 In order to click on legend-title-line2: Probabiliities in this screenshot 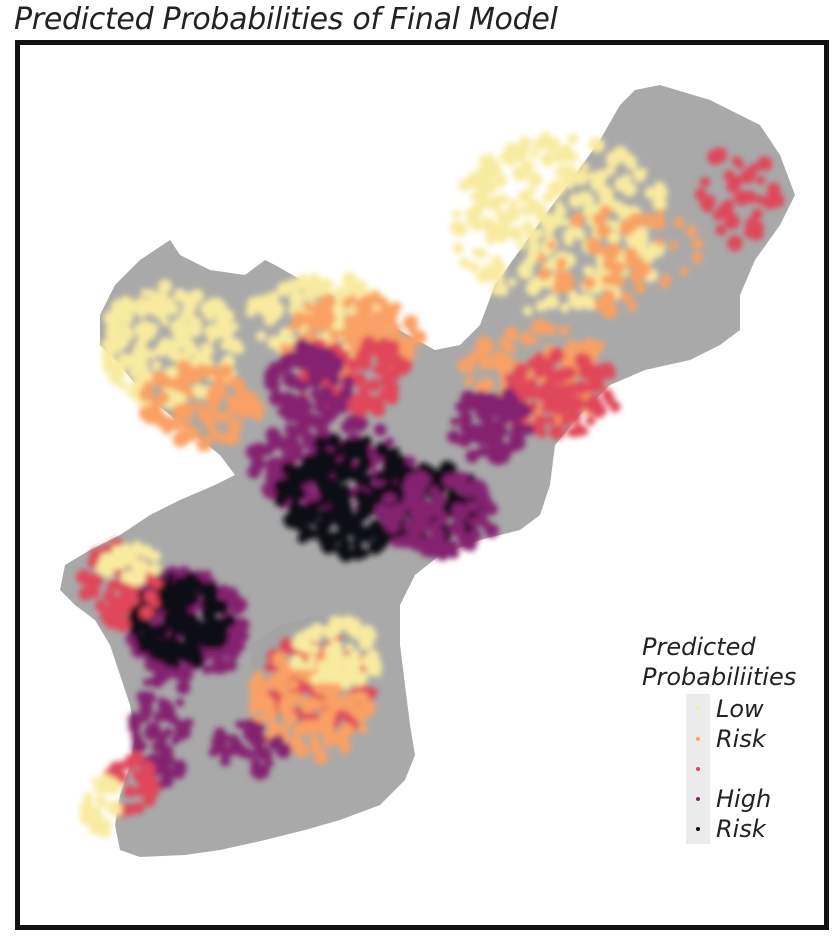, I will do `click(719, 677)`.